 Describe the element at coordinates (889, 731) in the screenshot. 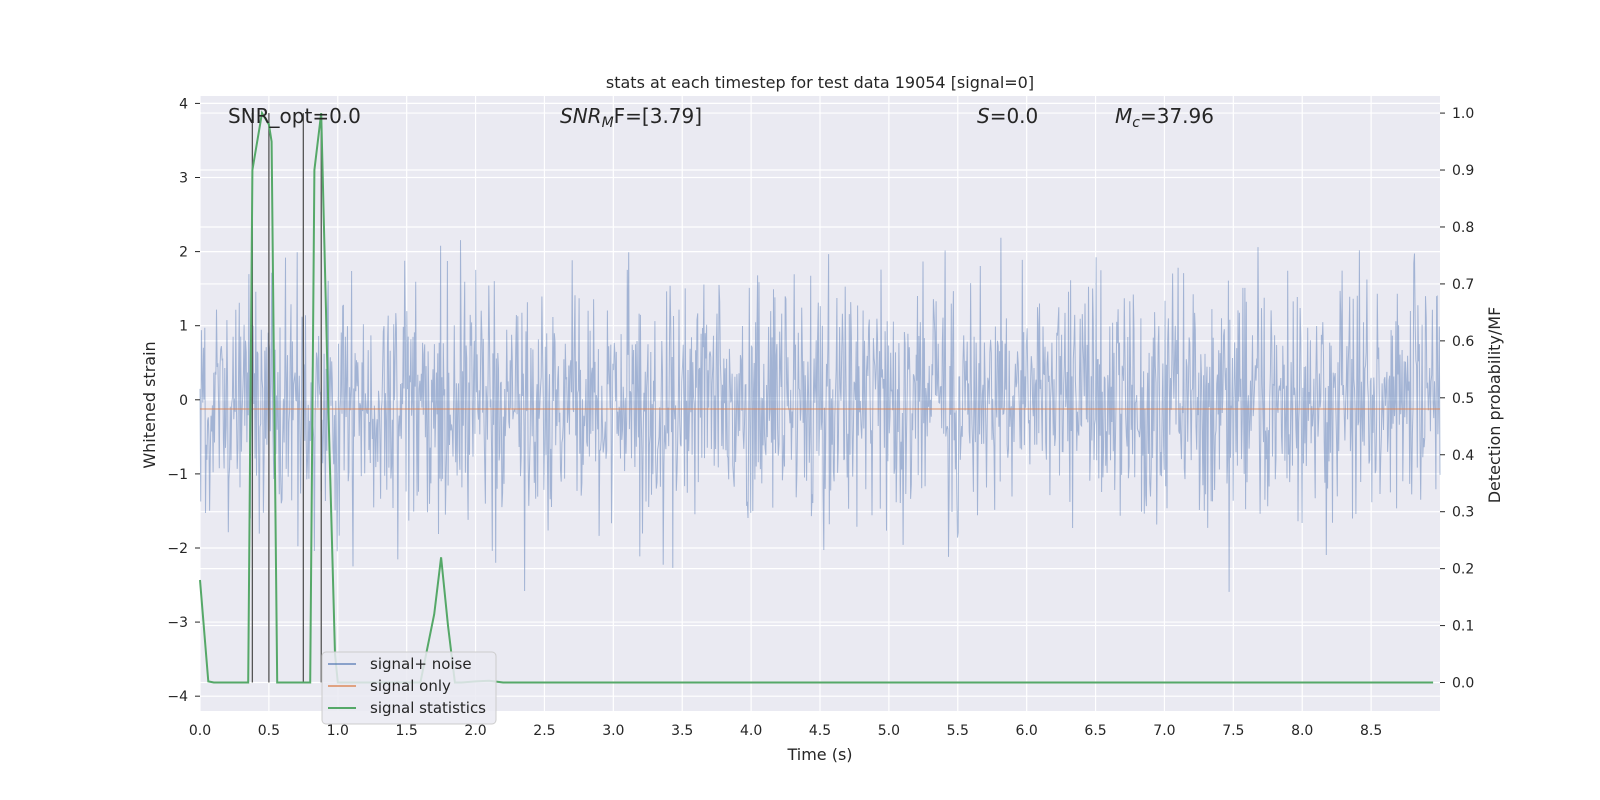

I see `x-tick-label: 5.0` at that location.